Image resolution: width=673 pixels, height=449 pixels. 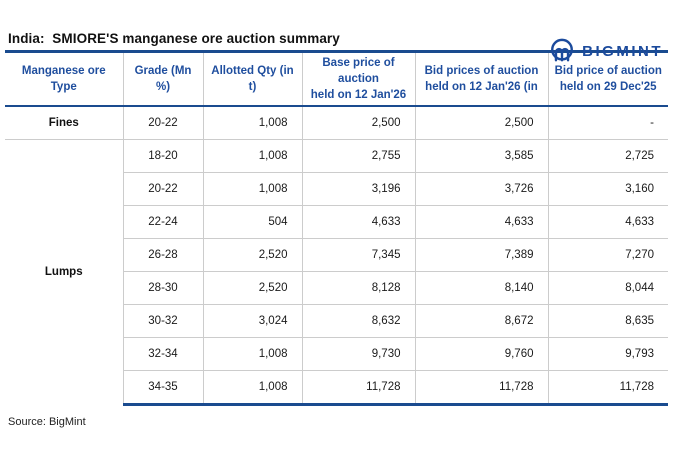 What do you see at coordinates (162, 388) in the screenshot?
I see `grade-cell: 34-35` at bounding box center [162, 388].